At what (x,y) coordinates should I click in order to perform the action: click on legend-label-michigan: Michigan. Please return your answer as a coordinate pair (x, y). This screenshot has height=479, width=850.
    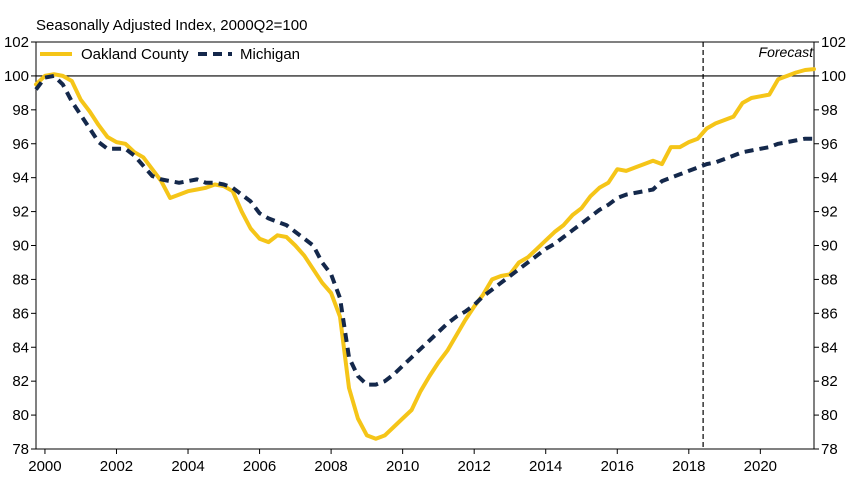
    Looking at the image, I should click on (270, 54).